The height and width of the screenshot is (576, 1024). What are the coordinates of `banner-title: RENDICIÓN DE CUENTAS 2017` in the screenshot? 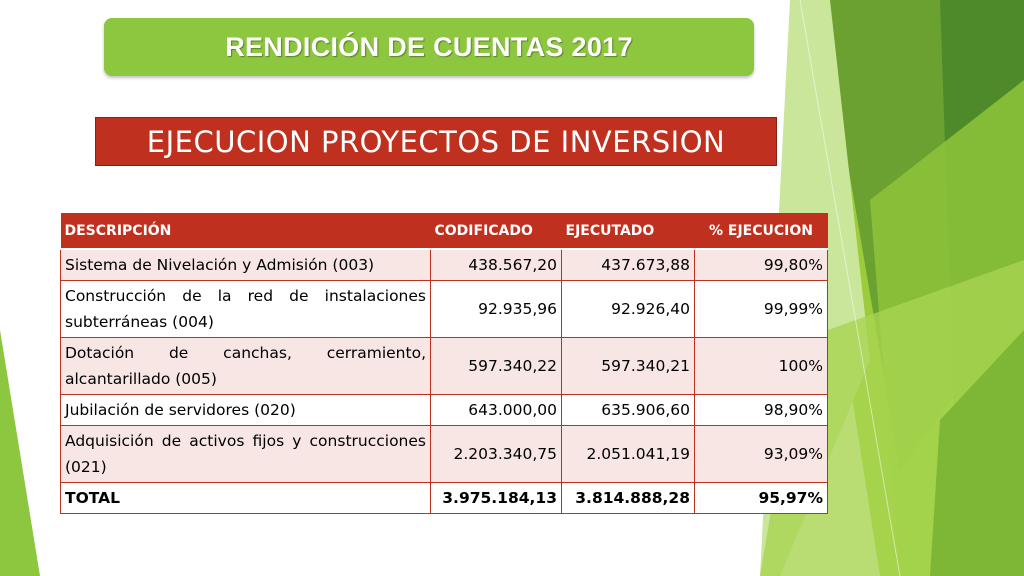 It's located at (429, 46).